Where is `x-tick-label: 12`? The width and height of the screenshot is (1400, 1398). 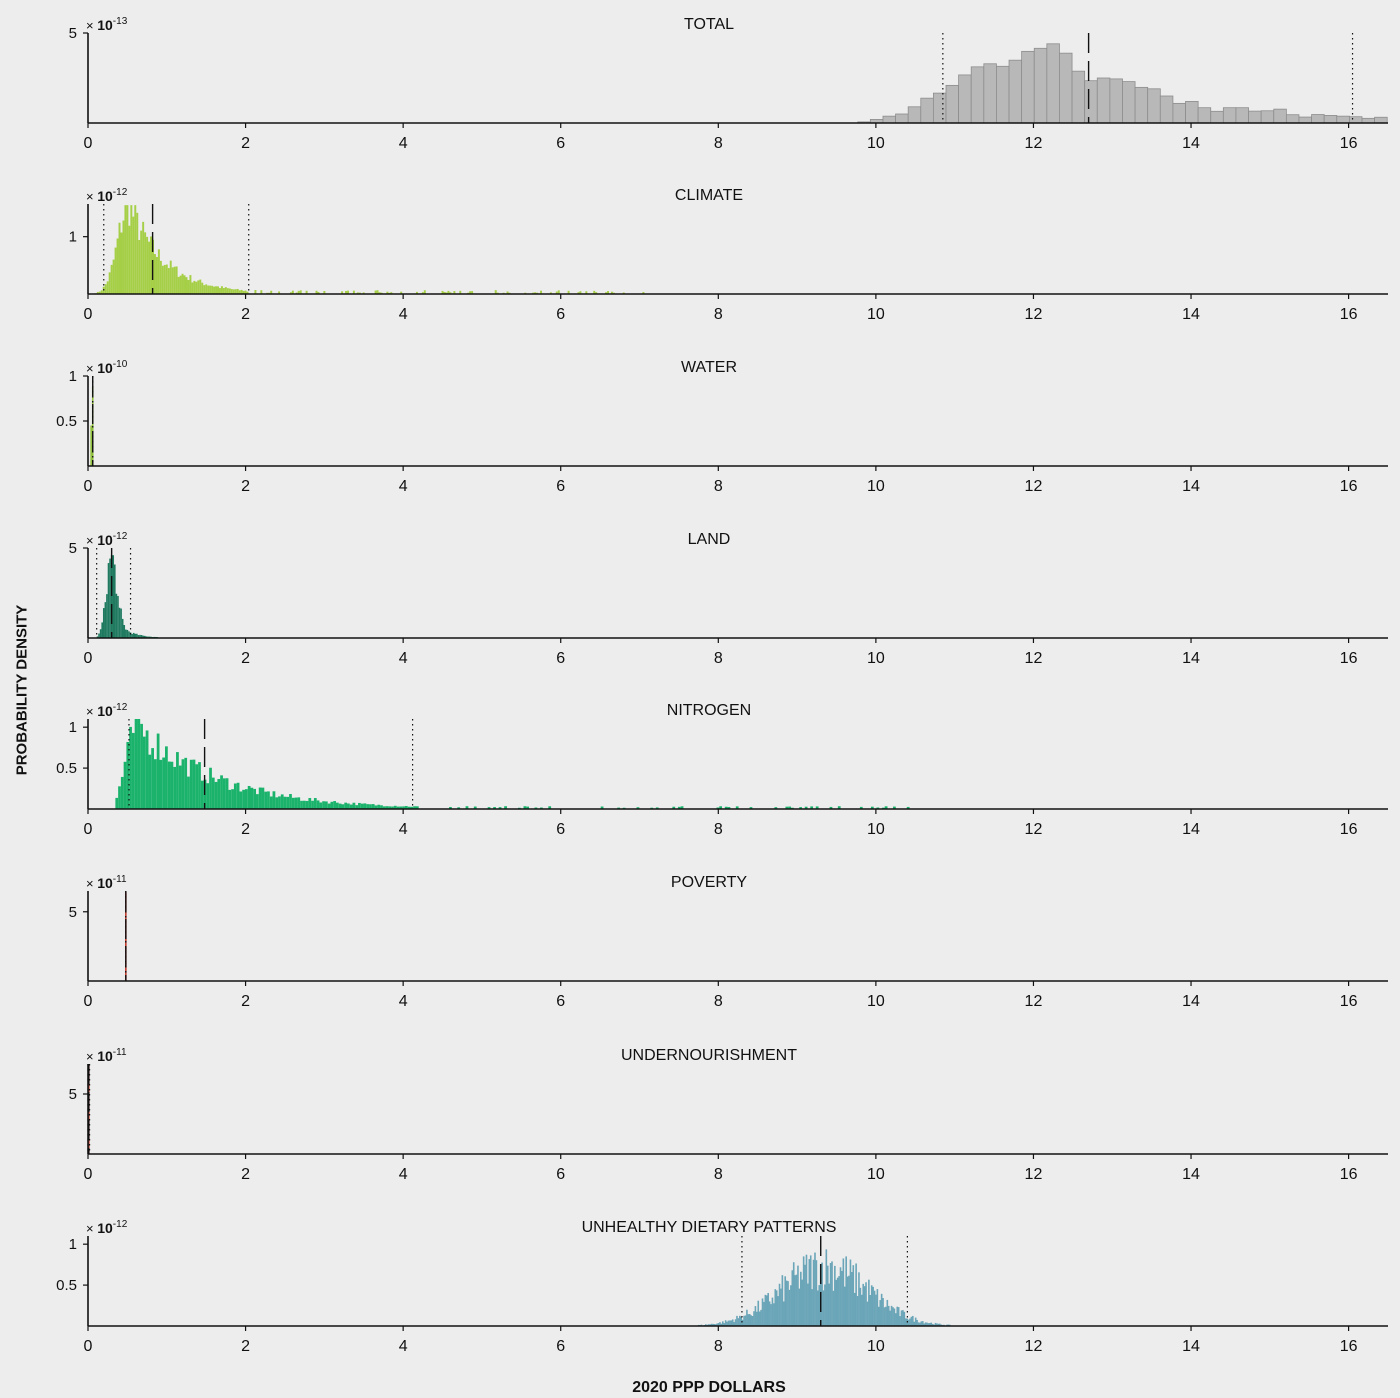 x-tick-label: 12 is located at coordinates (1034, 1174).